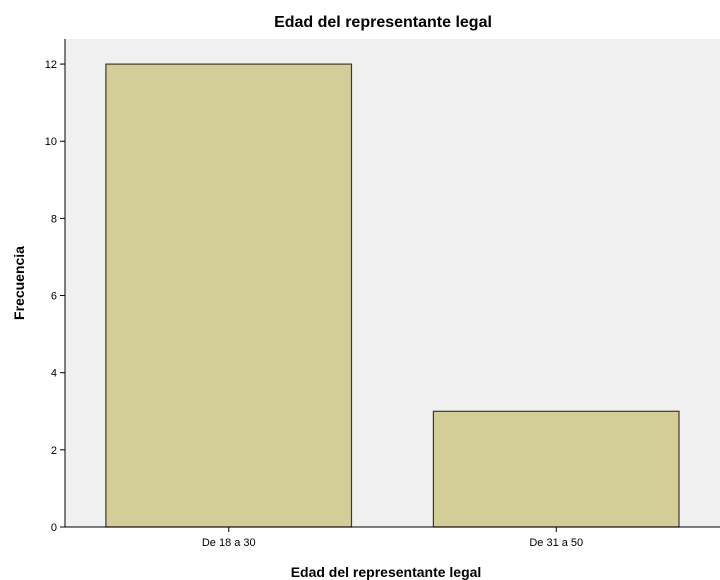  Describe the element at coordinates (55, 286) in the screenshot. I see `y-axis: 0 2 4 6 8 10 12` at that location.